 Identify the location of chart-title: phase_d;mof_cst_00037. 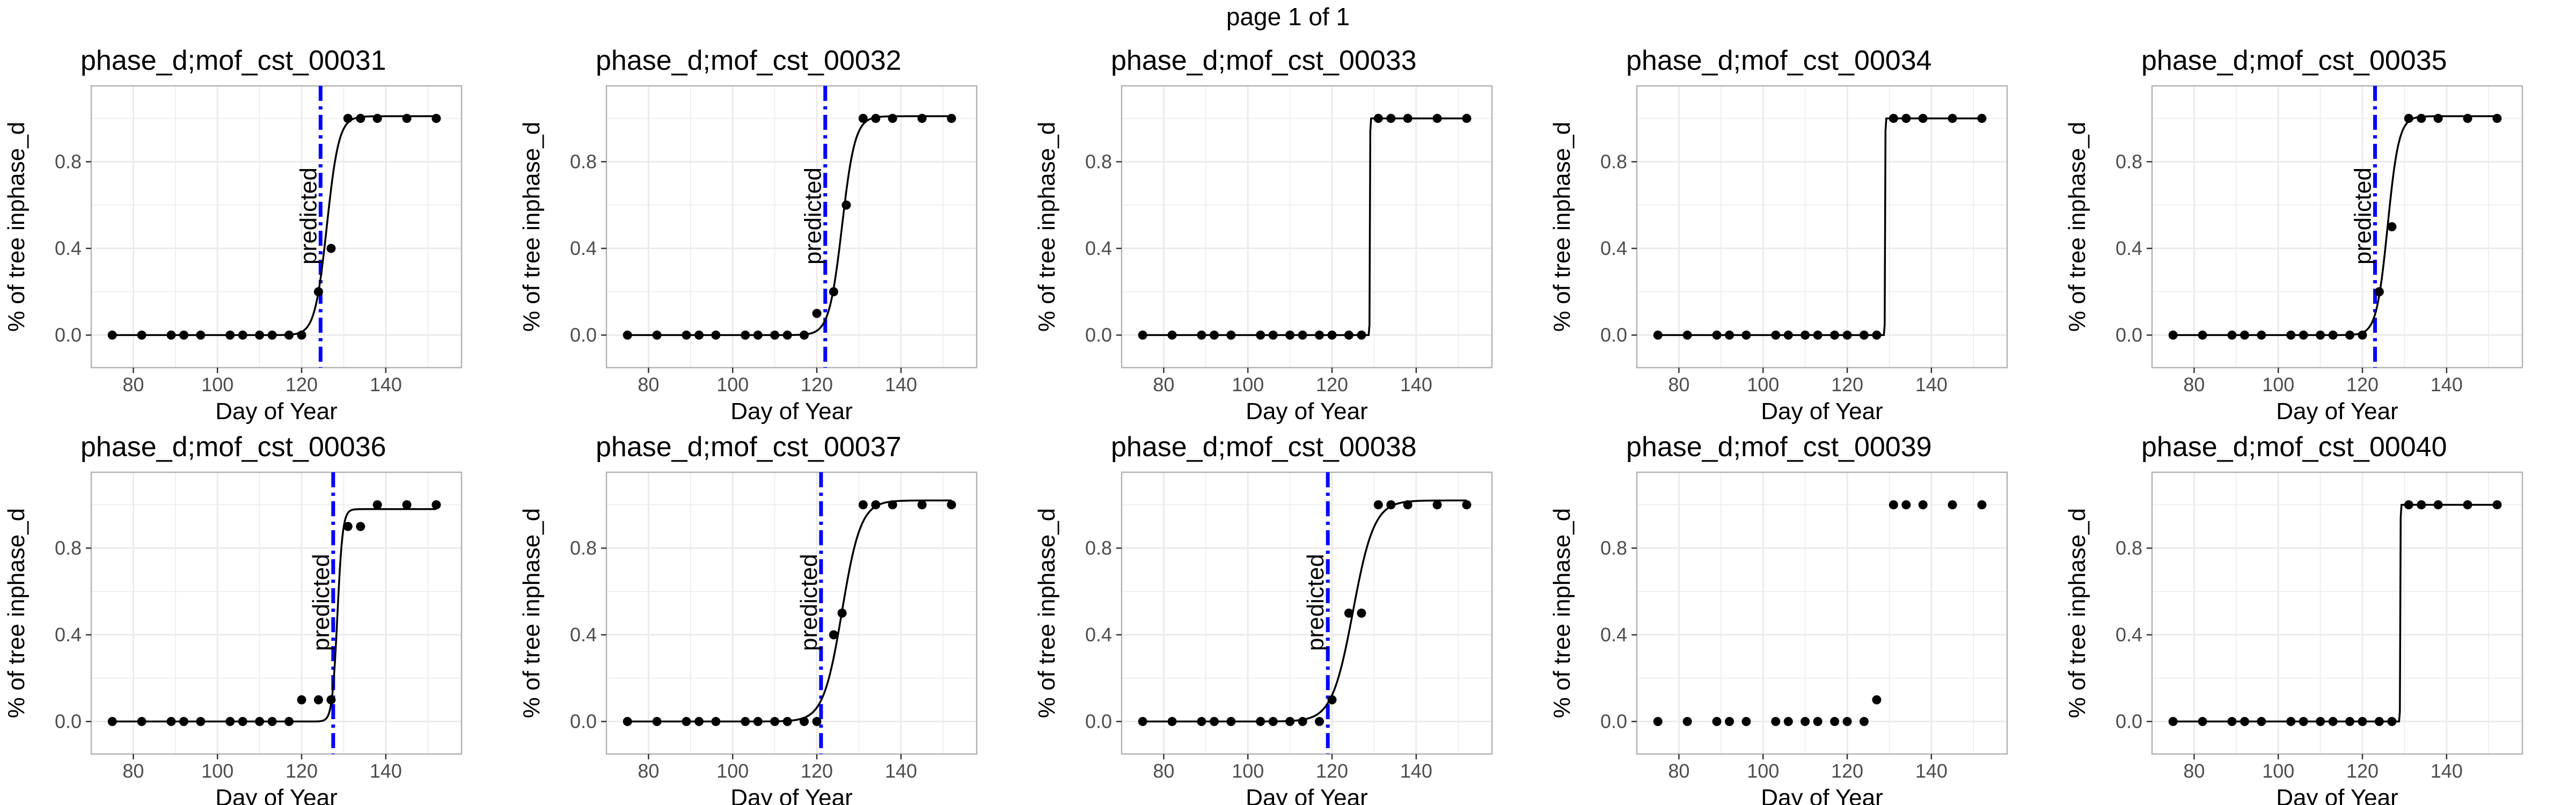
(749, 447).